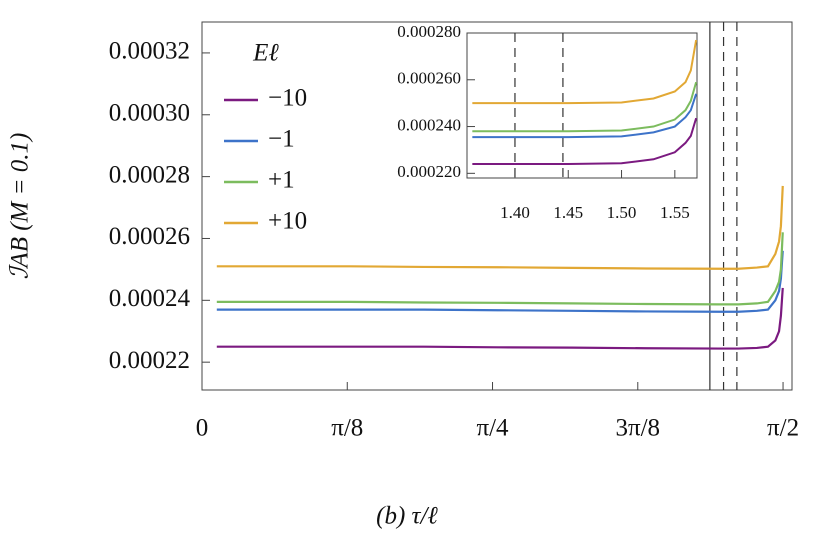  I want to click on y-tick-label: 0.00028, so click(149, 174).